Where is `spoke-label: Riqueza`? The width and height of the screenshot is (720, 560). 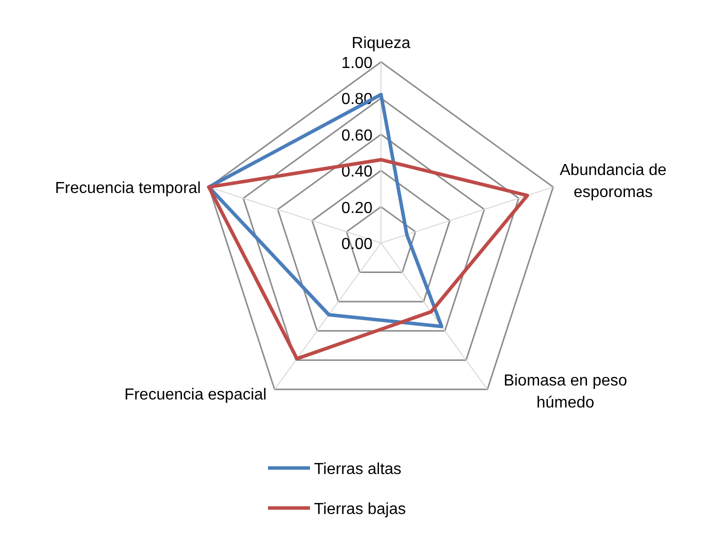
spoke-label: Riqueza is located at coordinates (381, 43).